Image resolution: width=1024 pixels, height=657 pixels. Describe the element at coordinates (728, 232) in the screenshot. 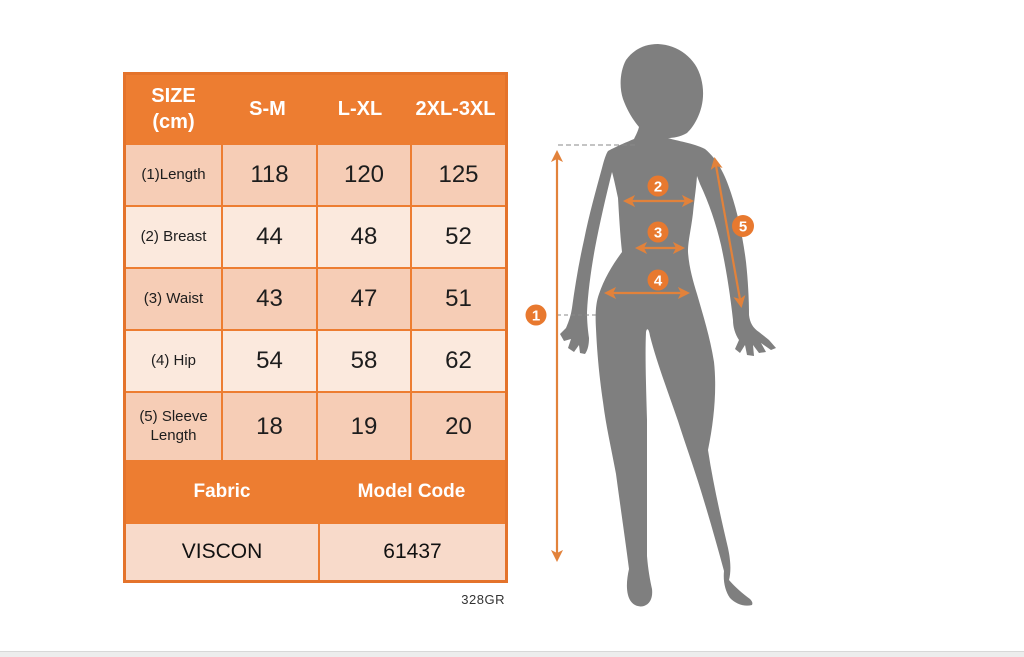

I see `sleeve-arrow` at that location.